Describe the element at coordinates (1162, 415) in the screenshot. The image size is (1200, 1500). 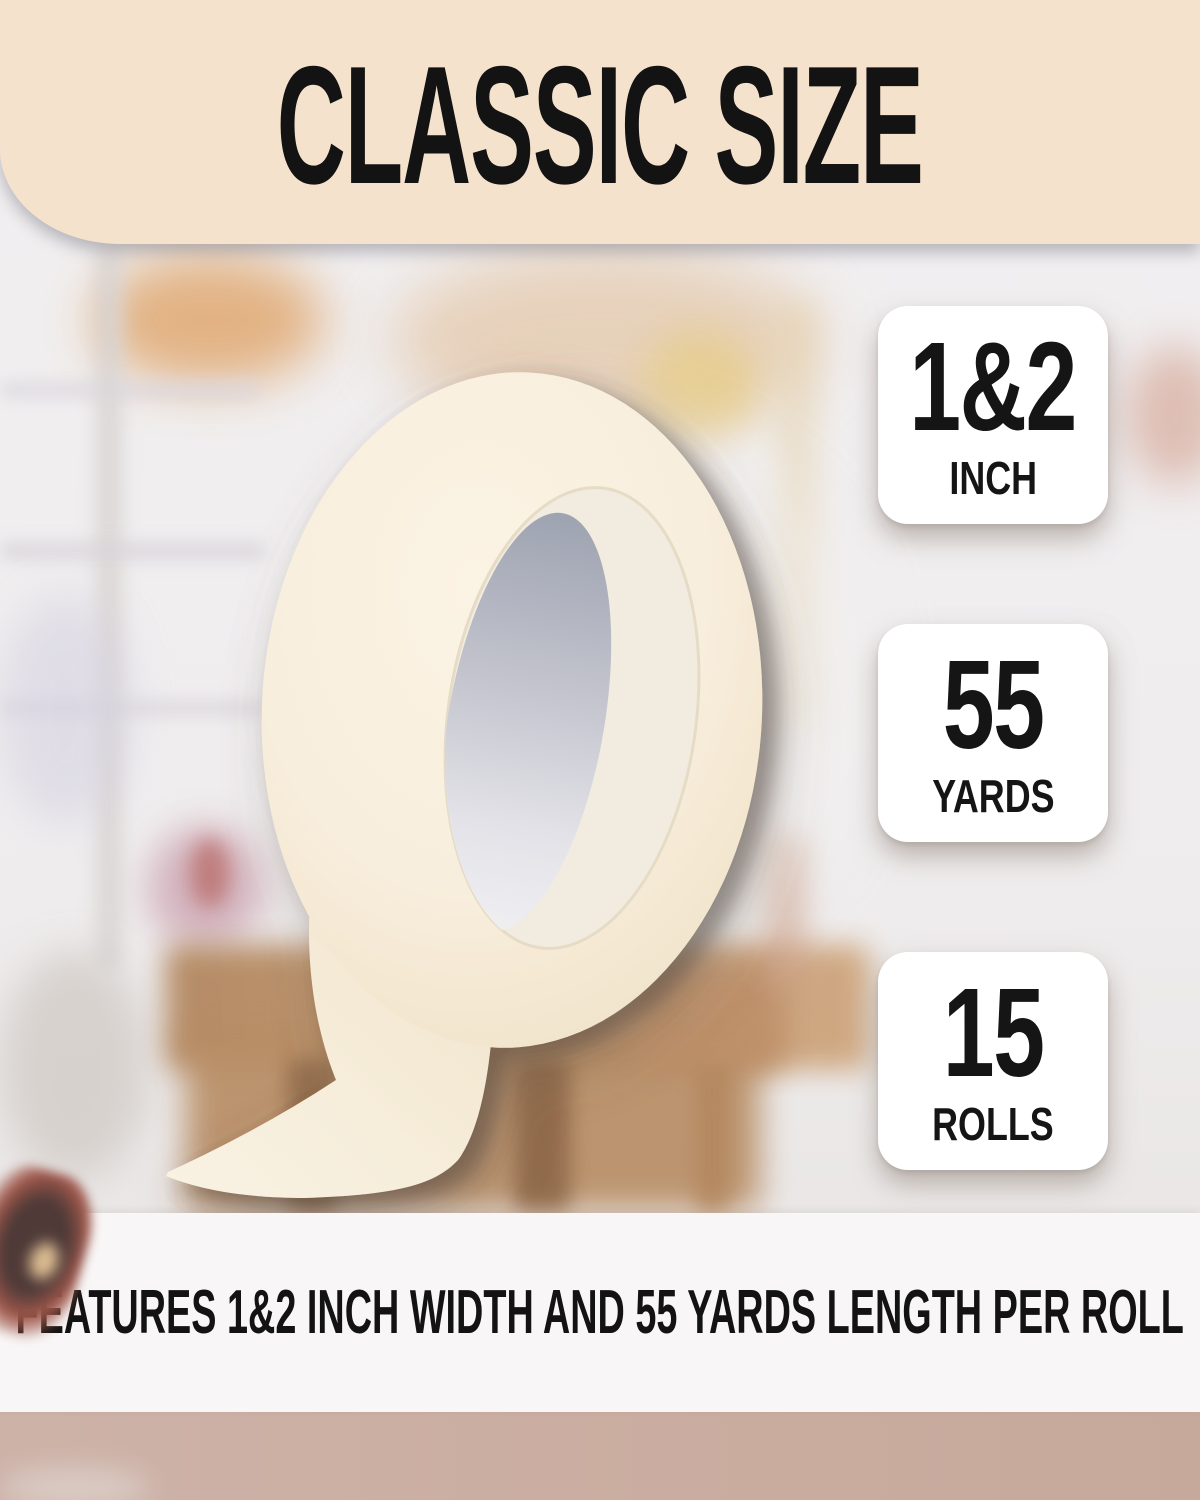
I see `bg-blob-pink-item-right` at that location.